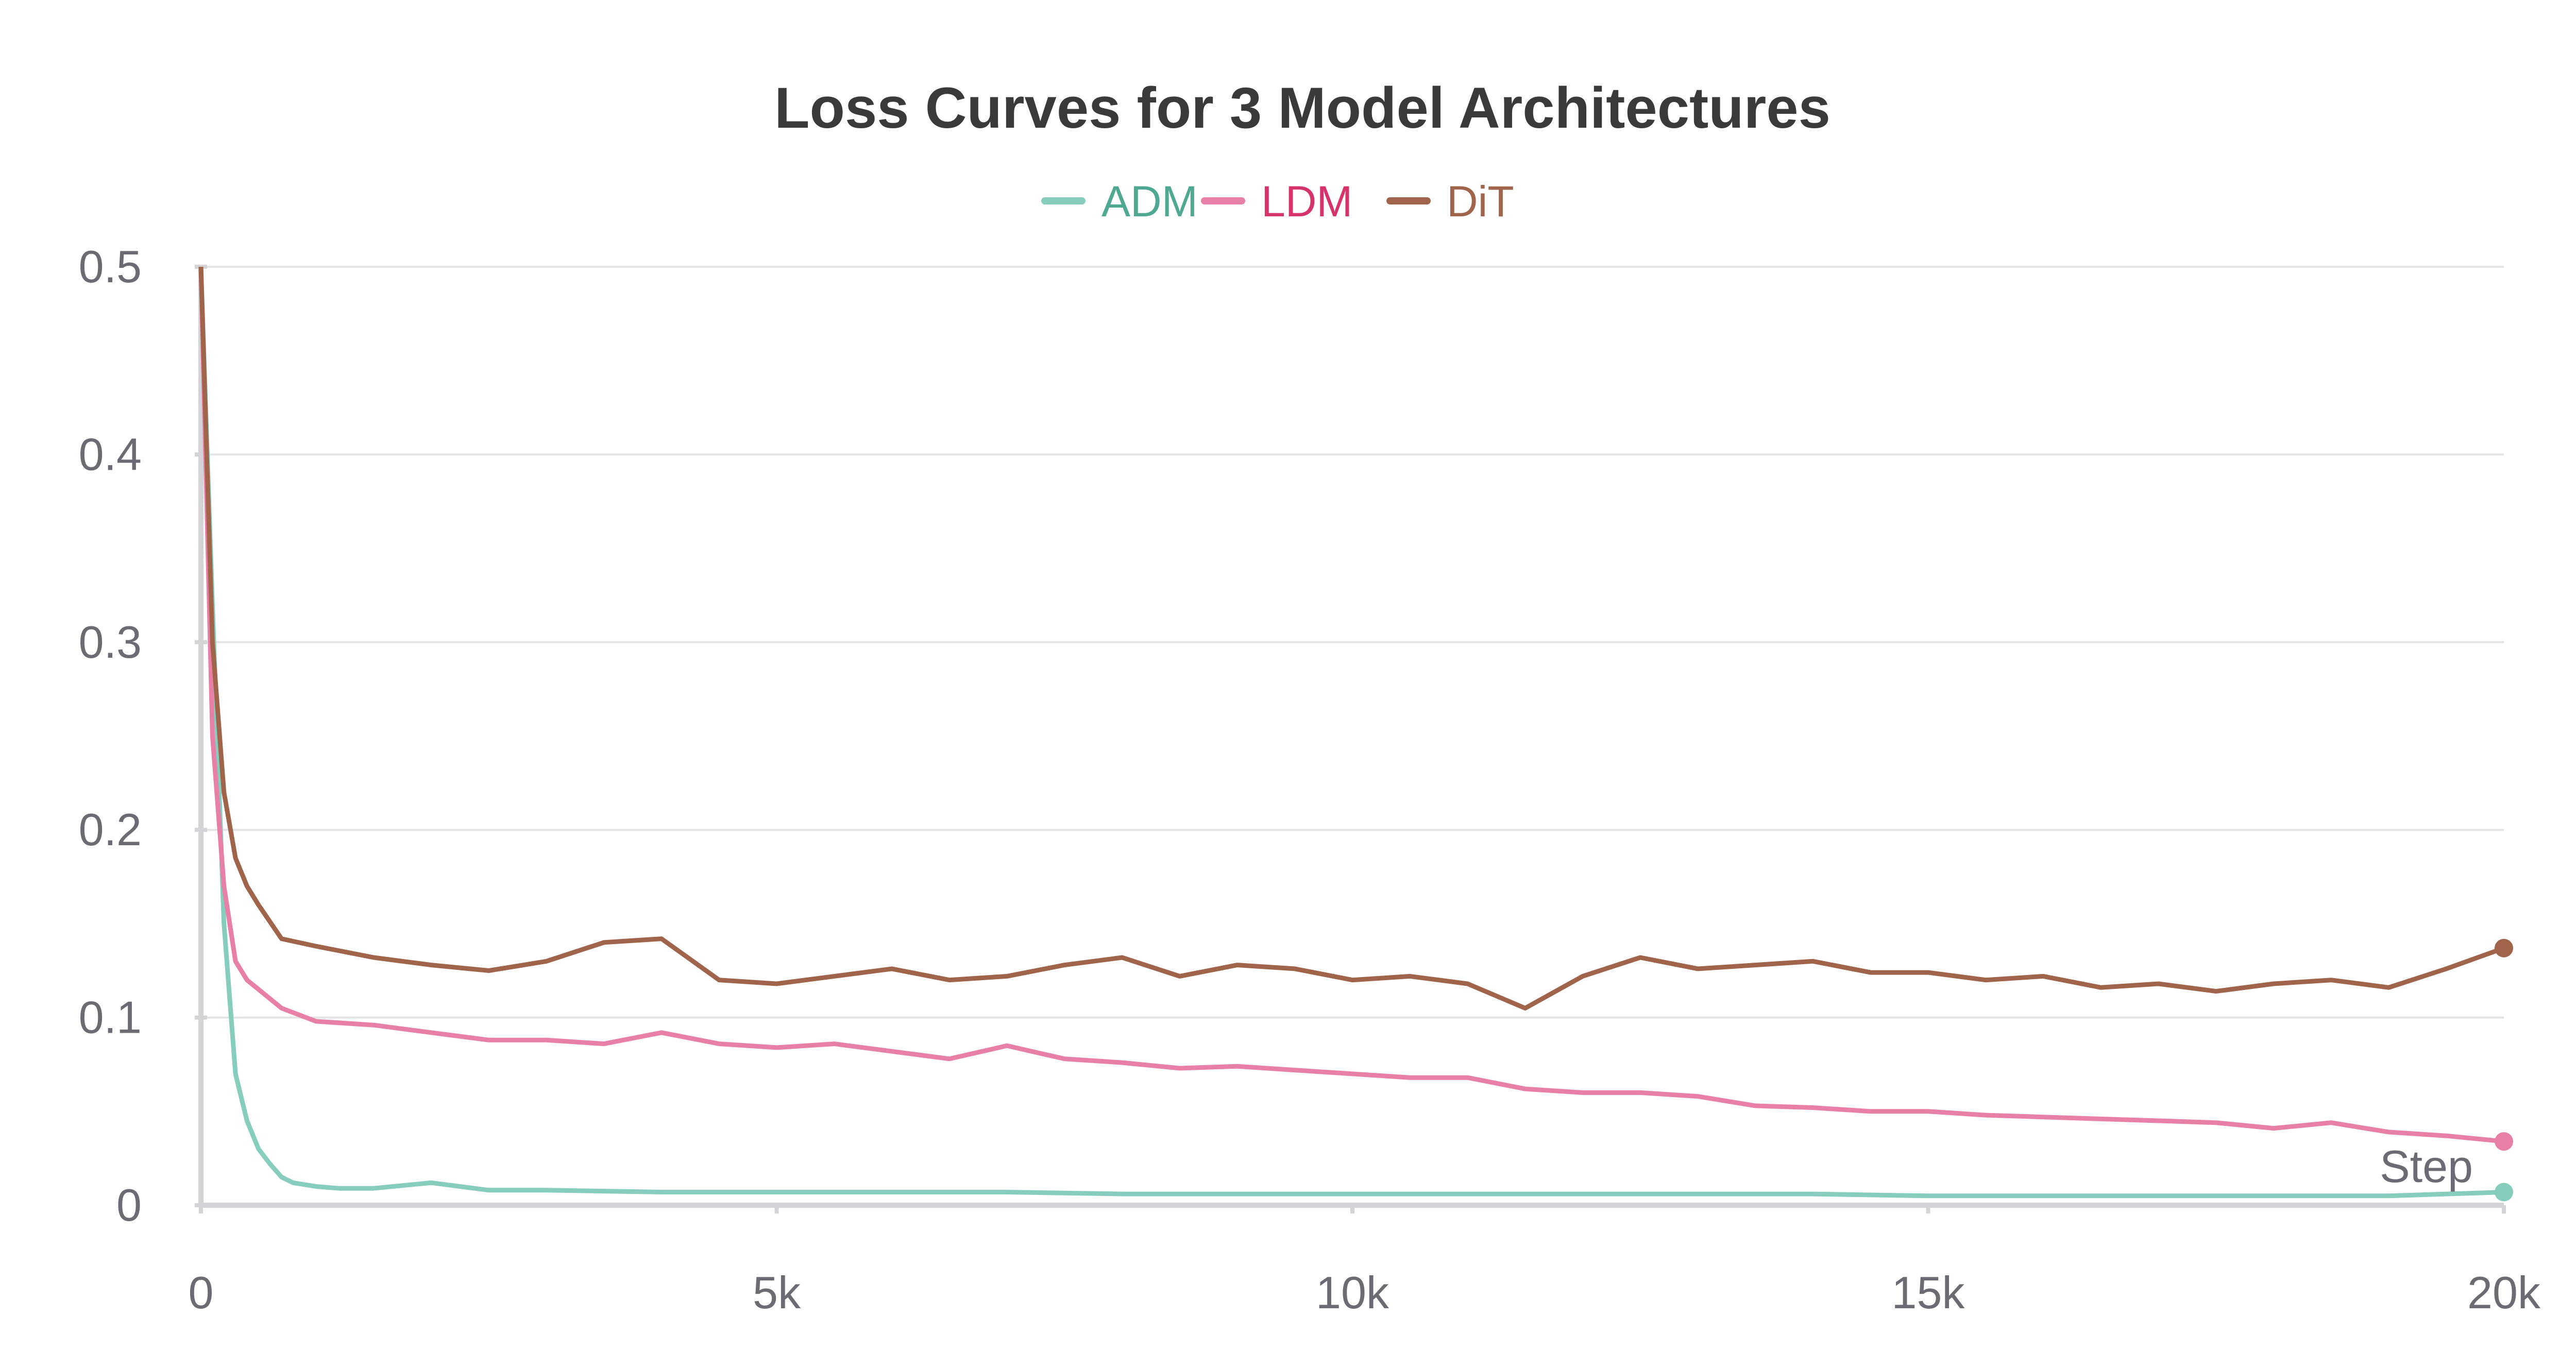 The height and width of the screenshot is (1368, 2576). What do you see at coordinates (1480, 201) in the screenshot?
I see `legend-label: DiT` at bounding box center [1480, 201].